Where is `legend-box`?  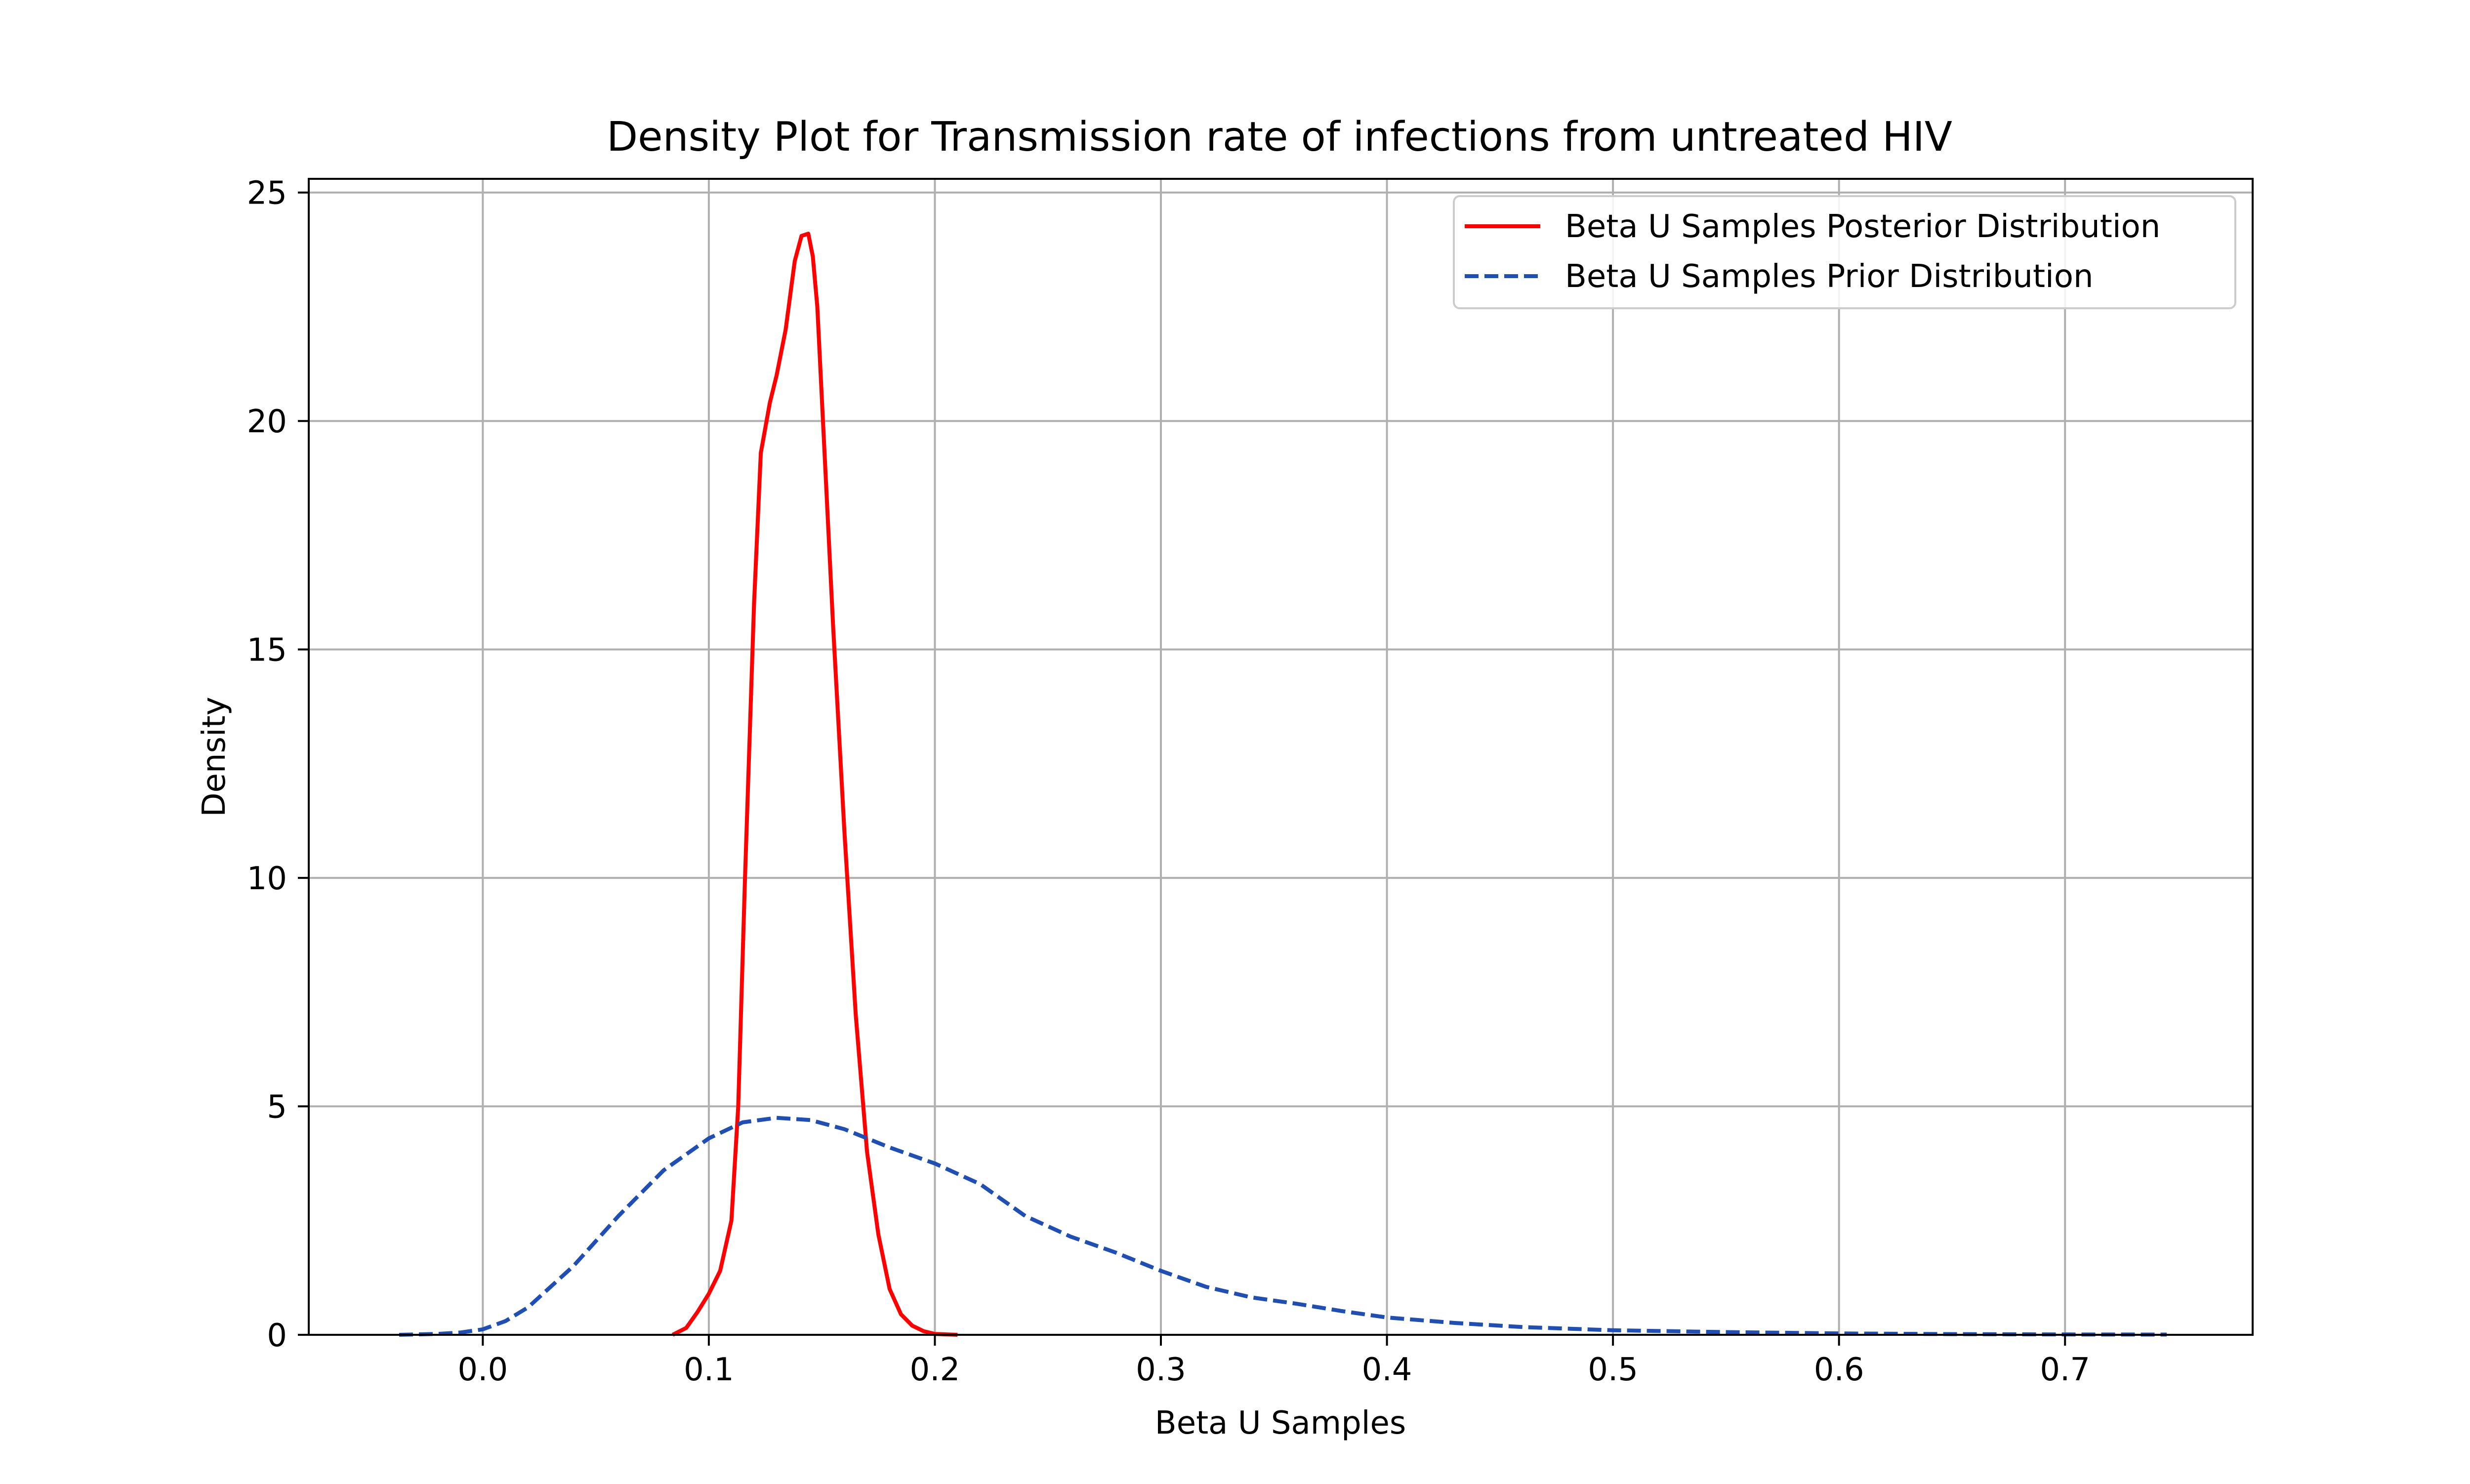
legend-box is located at coordinates (1844, 252).